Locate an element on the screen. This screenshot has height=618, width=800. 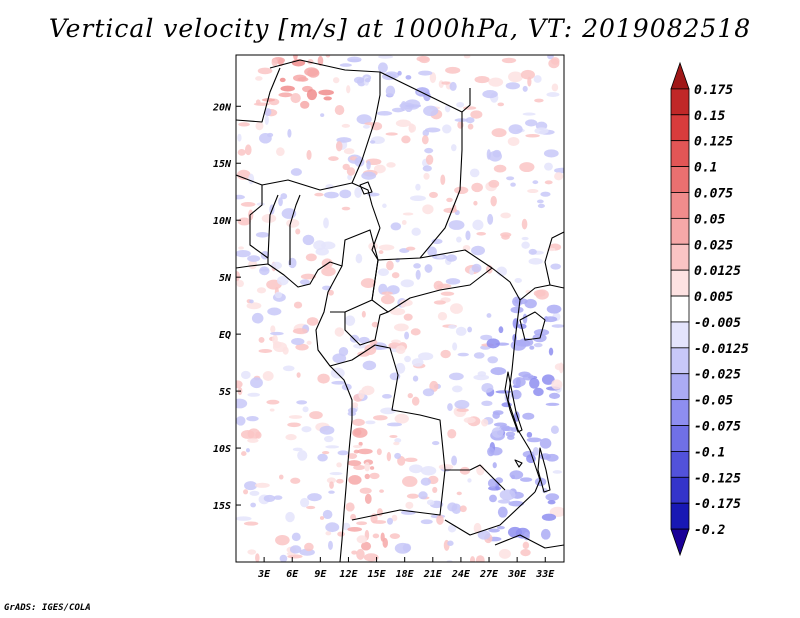
colorbar-label: 0.005 is located at coordinates (713, 297).